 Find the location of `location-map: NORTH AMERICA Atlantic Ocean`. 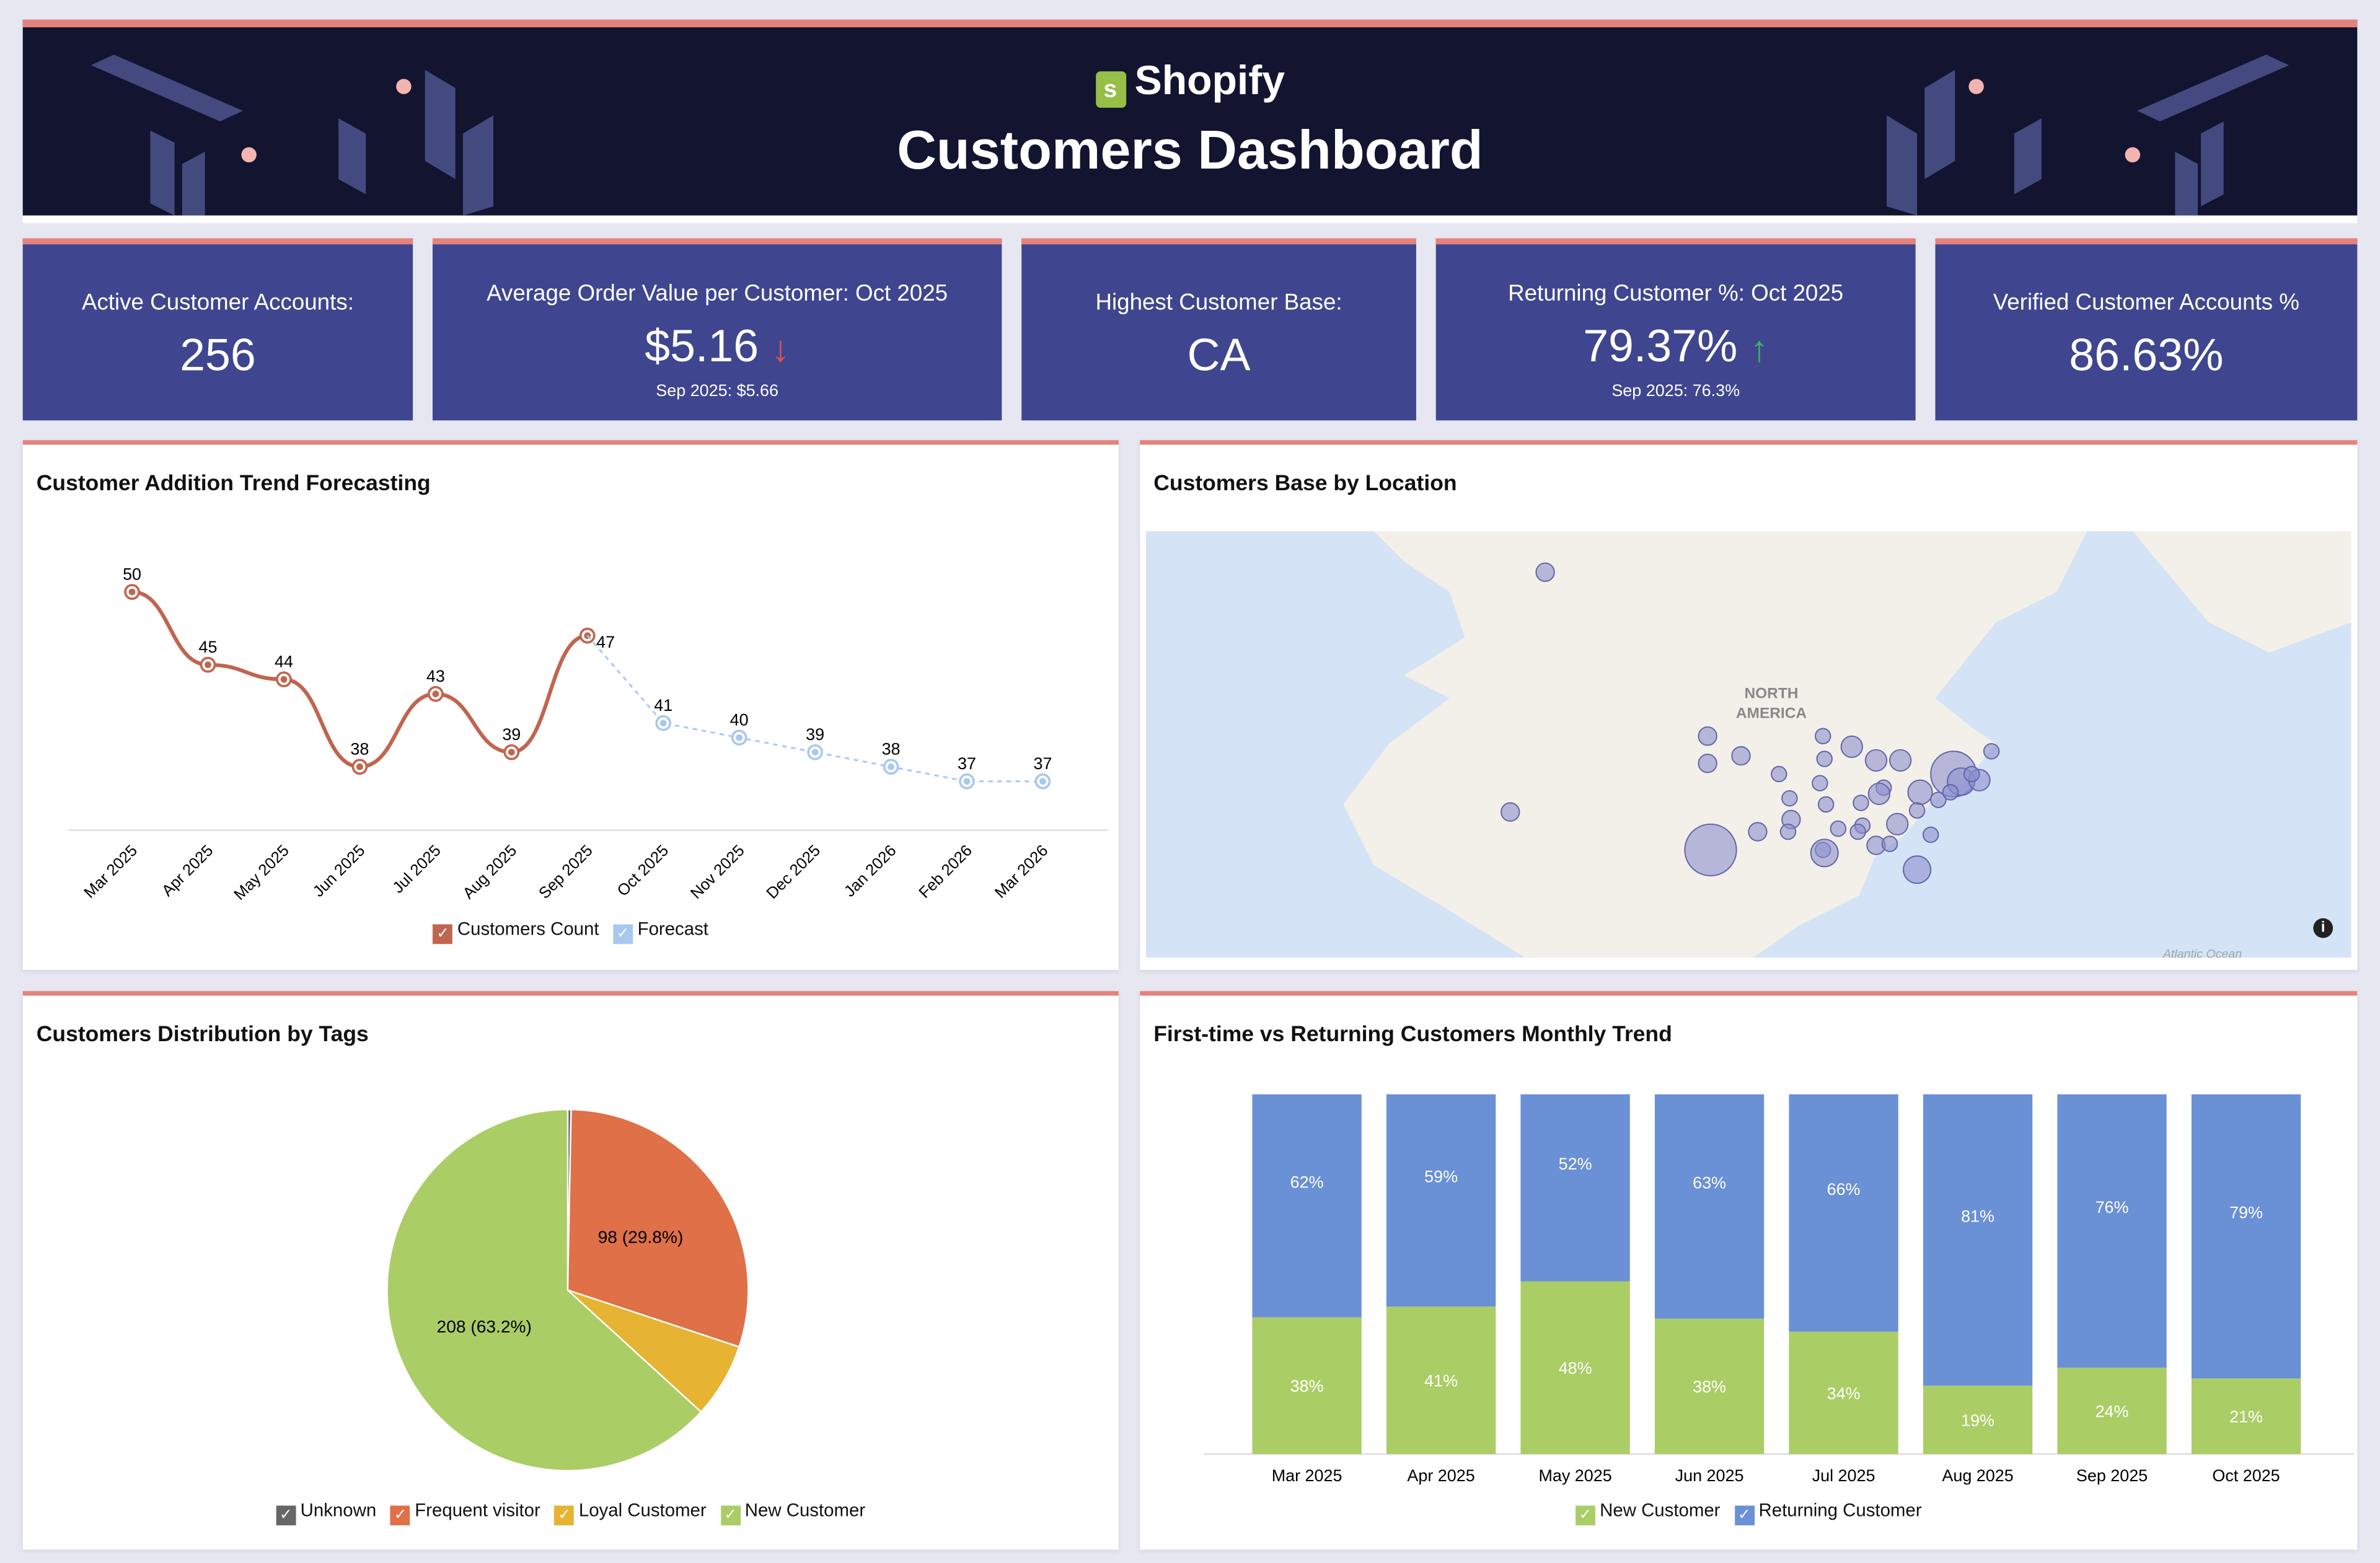

location-map: NORTH AMERICA Atlantic Ocean is located at coordinates (1748, 744).